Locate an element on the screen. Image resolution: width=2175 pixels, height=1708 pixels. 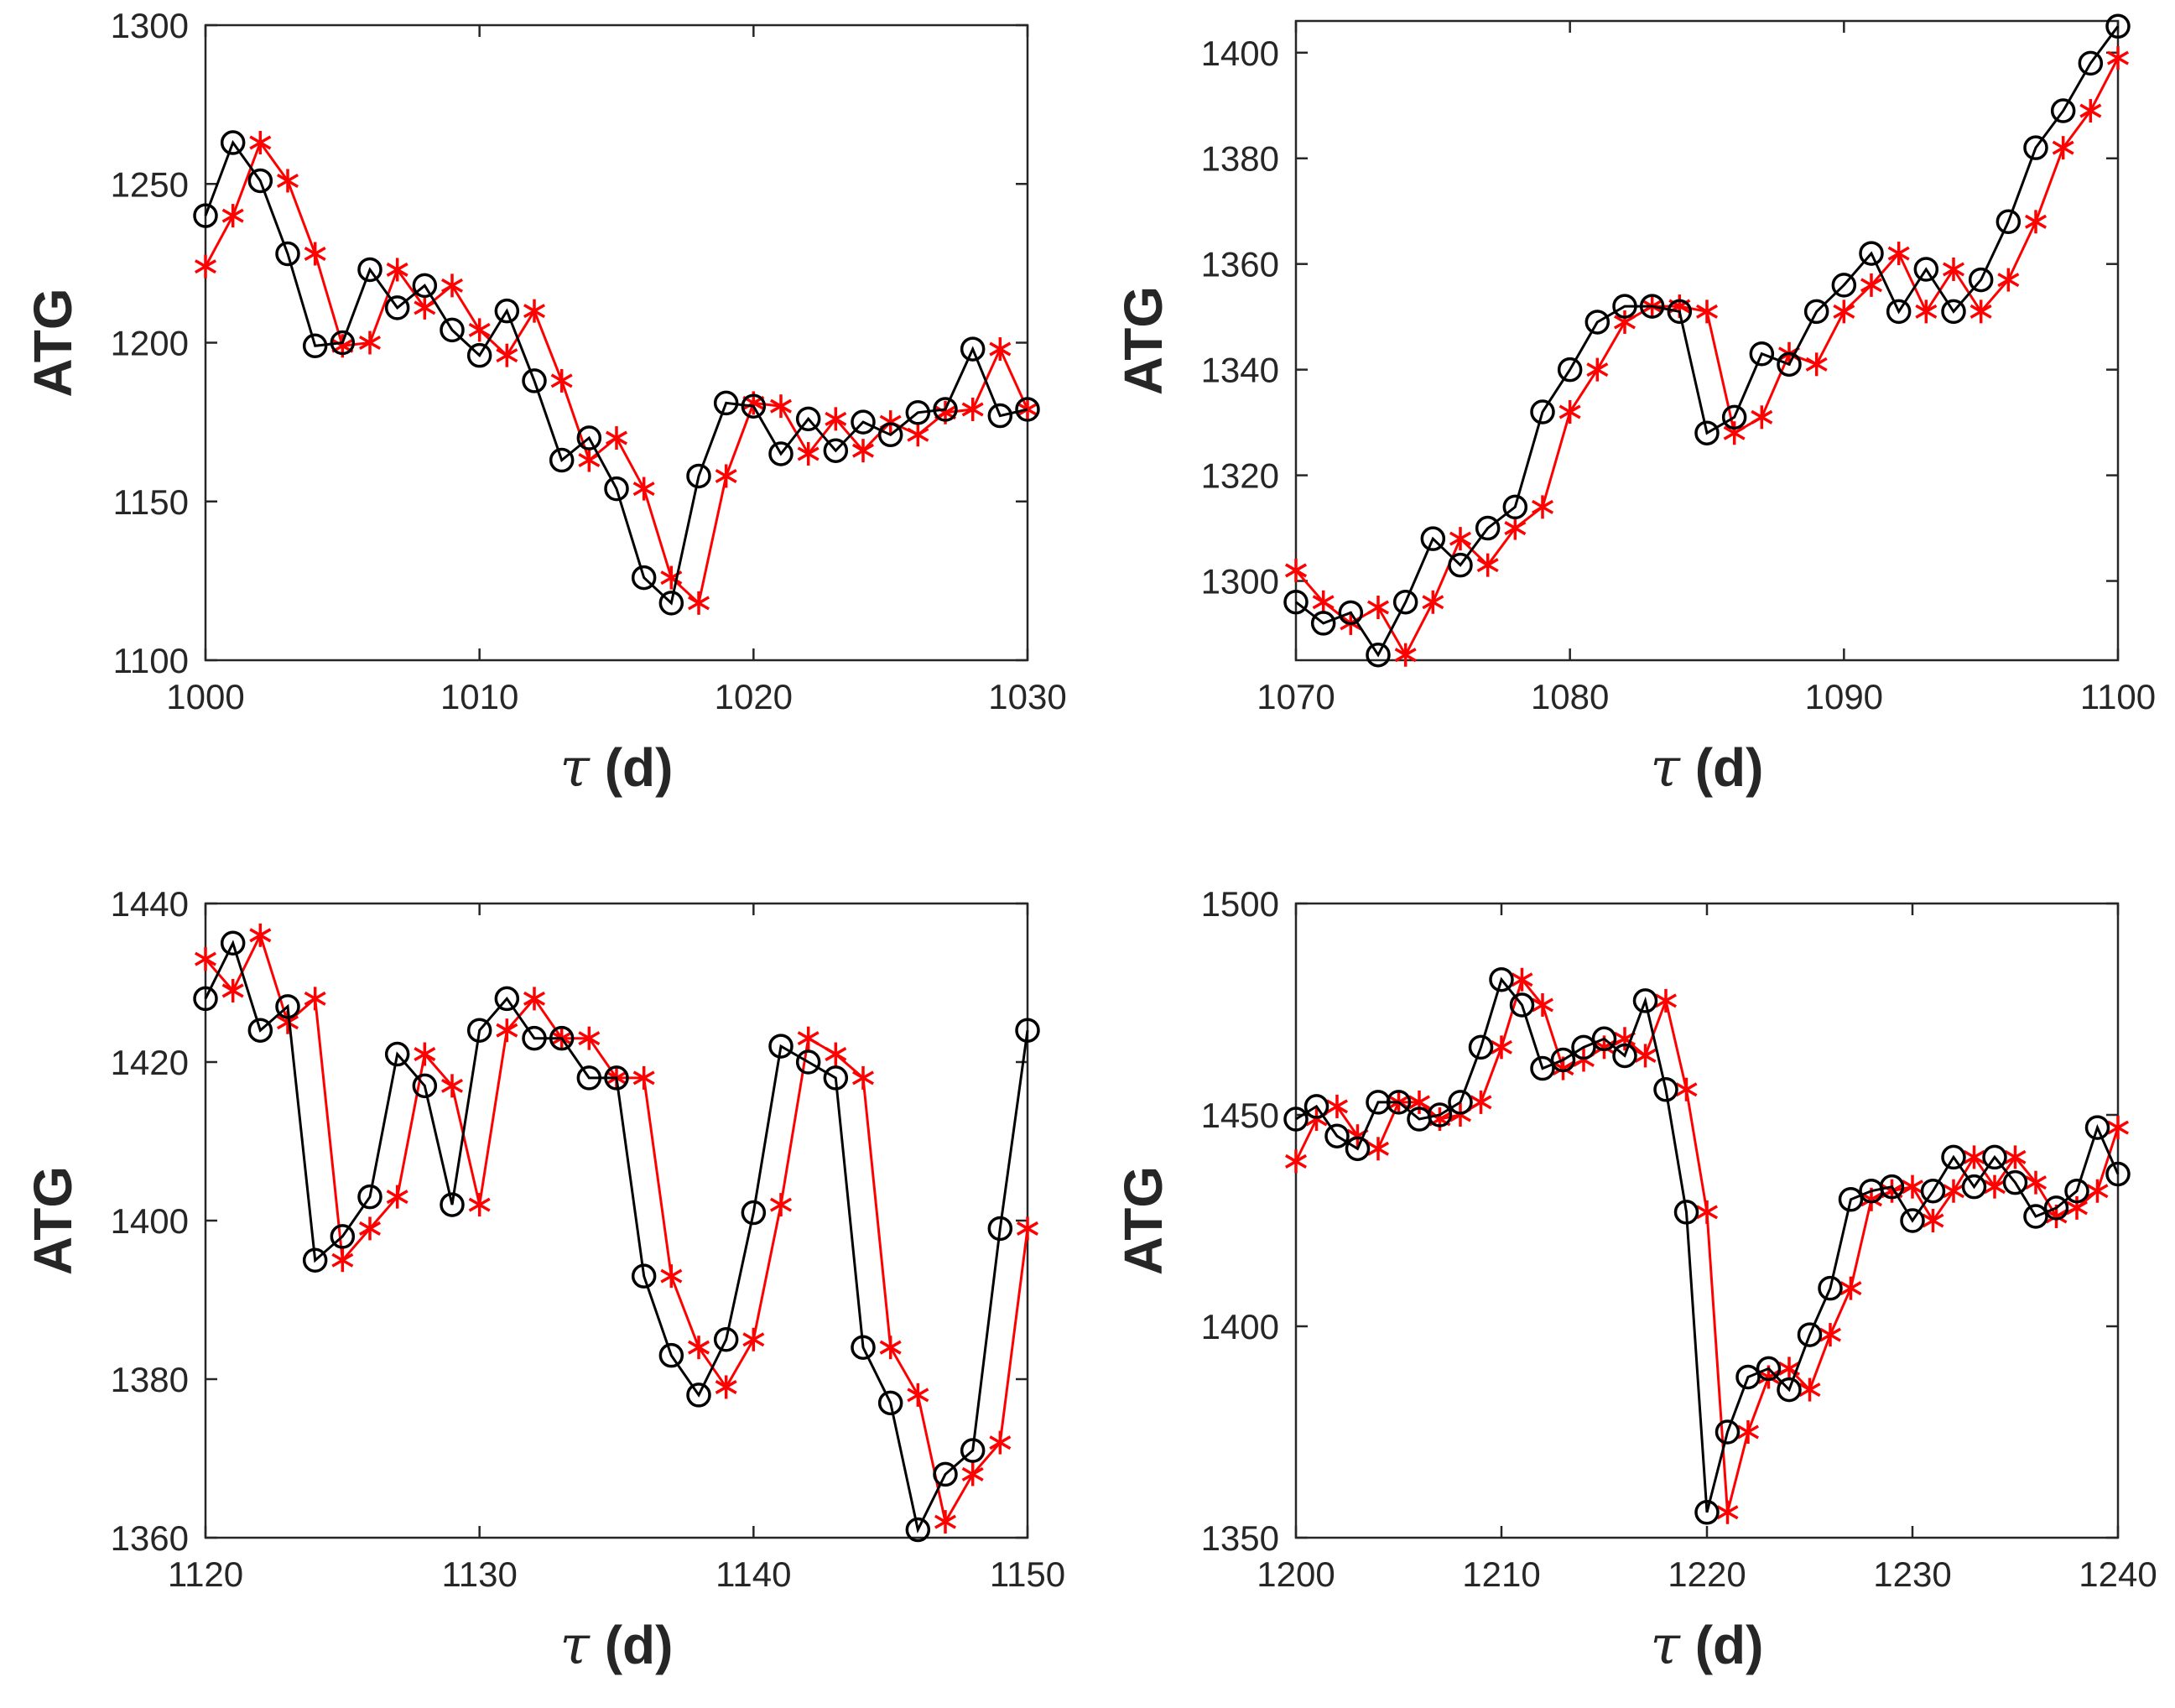
y-tick-label: 1420 is located at coordinates (150, 1062).